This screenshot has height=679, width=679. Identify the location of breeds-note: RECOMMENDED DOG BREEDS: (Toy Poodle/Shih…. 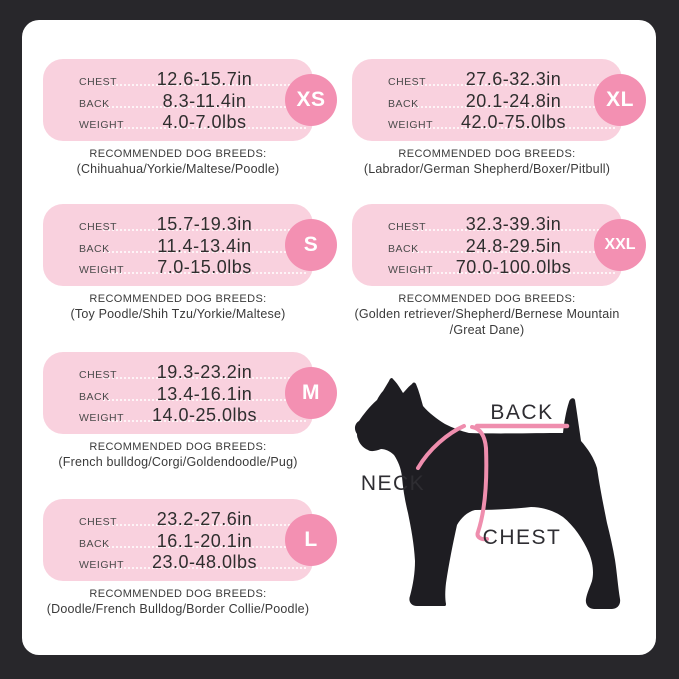
(178, 308).